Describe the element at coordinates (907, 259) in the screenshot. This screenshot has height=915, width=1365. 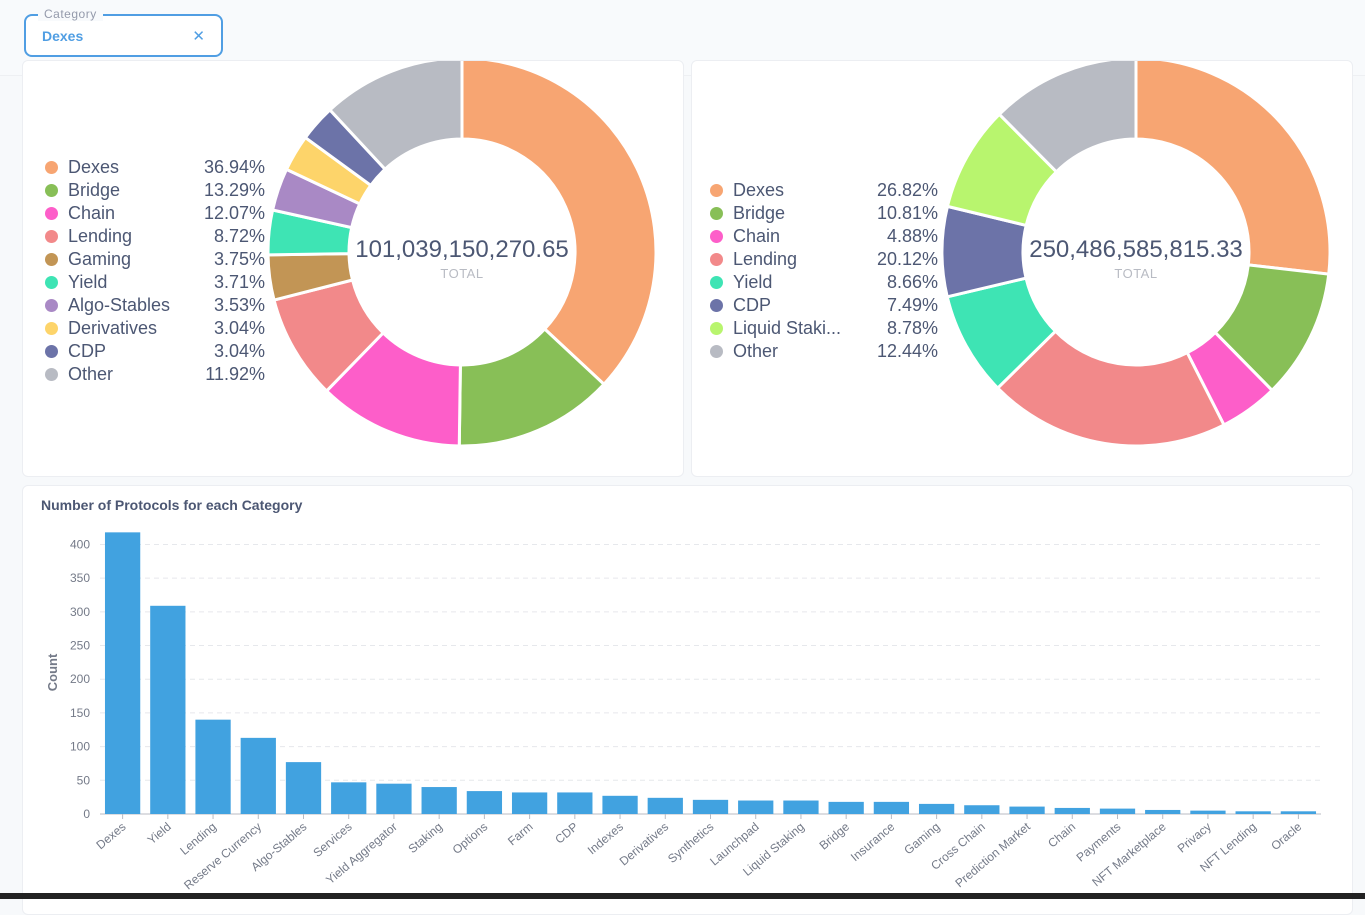
I see `legend-percent: 20.12%` at that location.